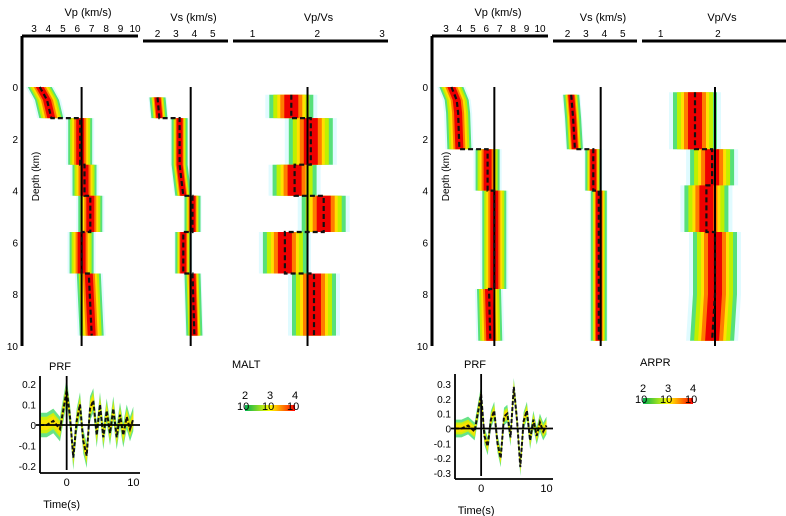  I want to click on malt-vp-tick-label-3: 3, so click(34, 29).